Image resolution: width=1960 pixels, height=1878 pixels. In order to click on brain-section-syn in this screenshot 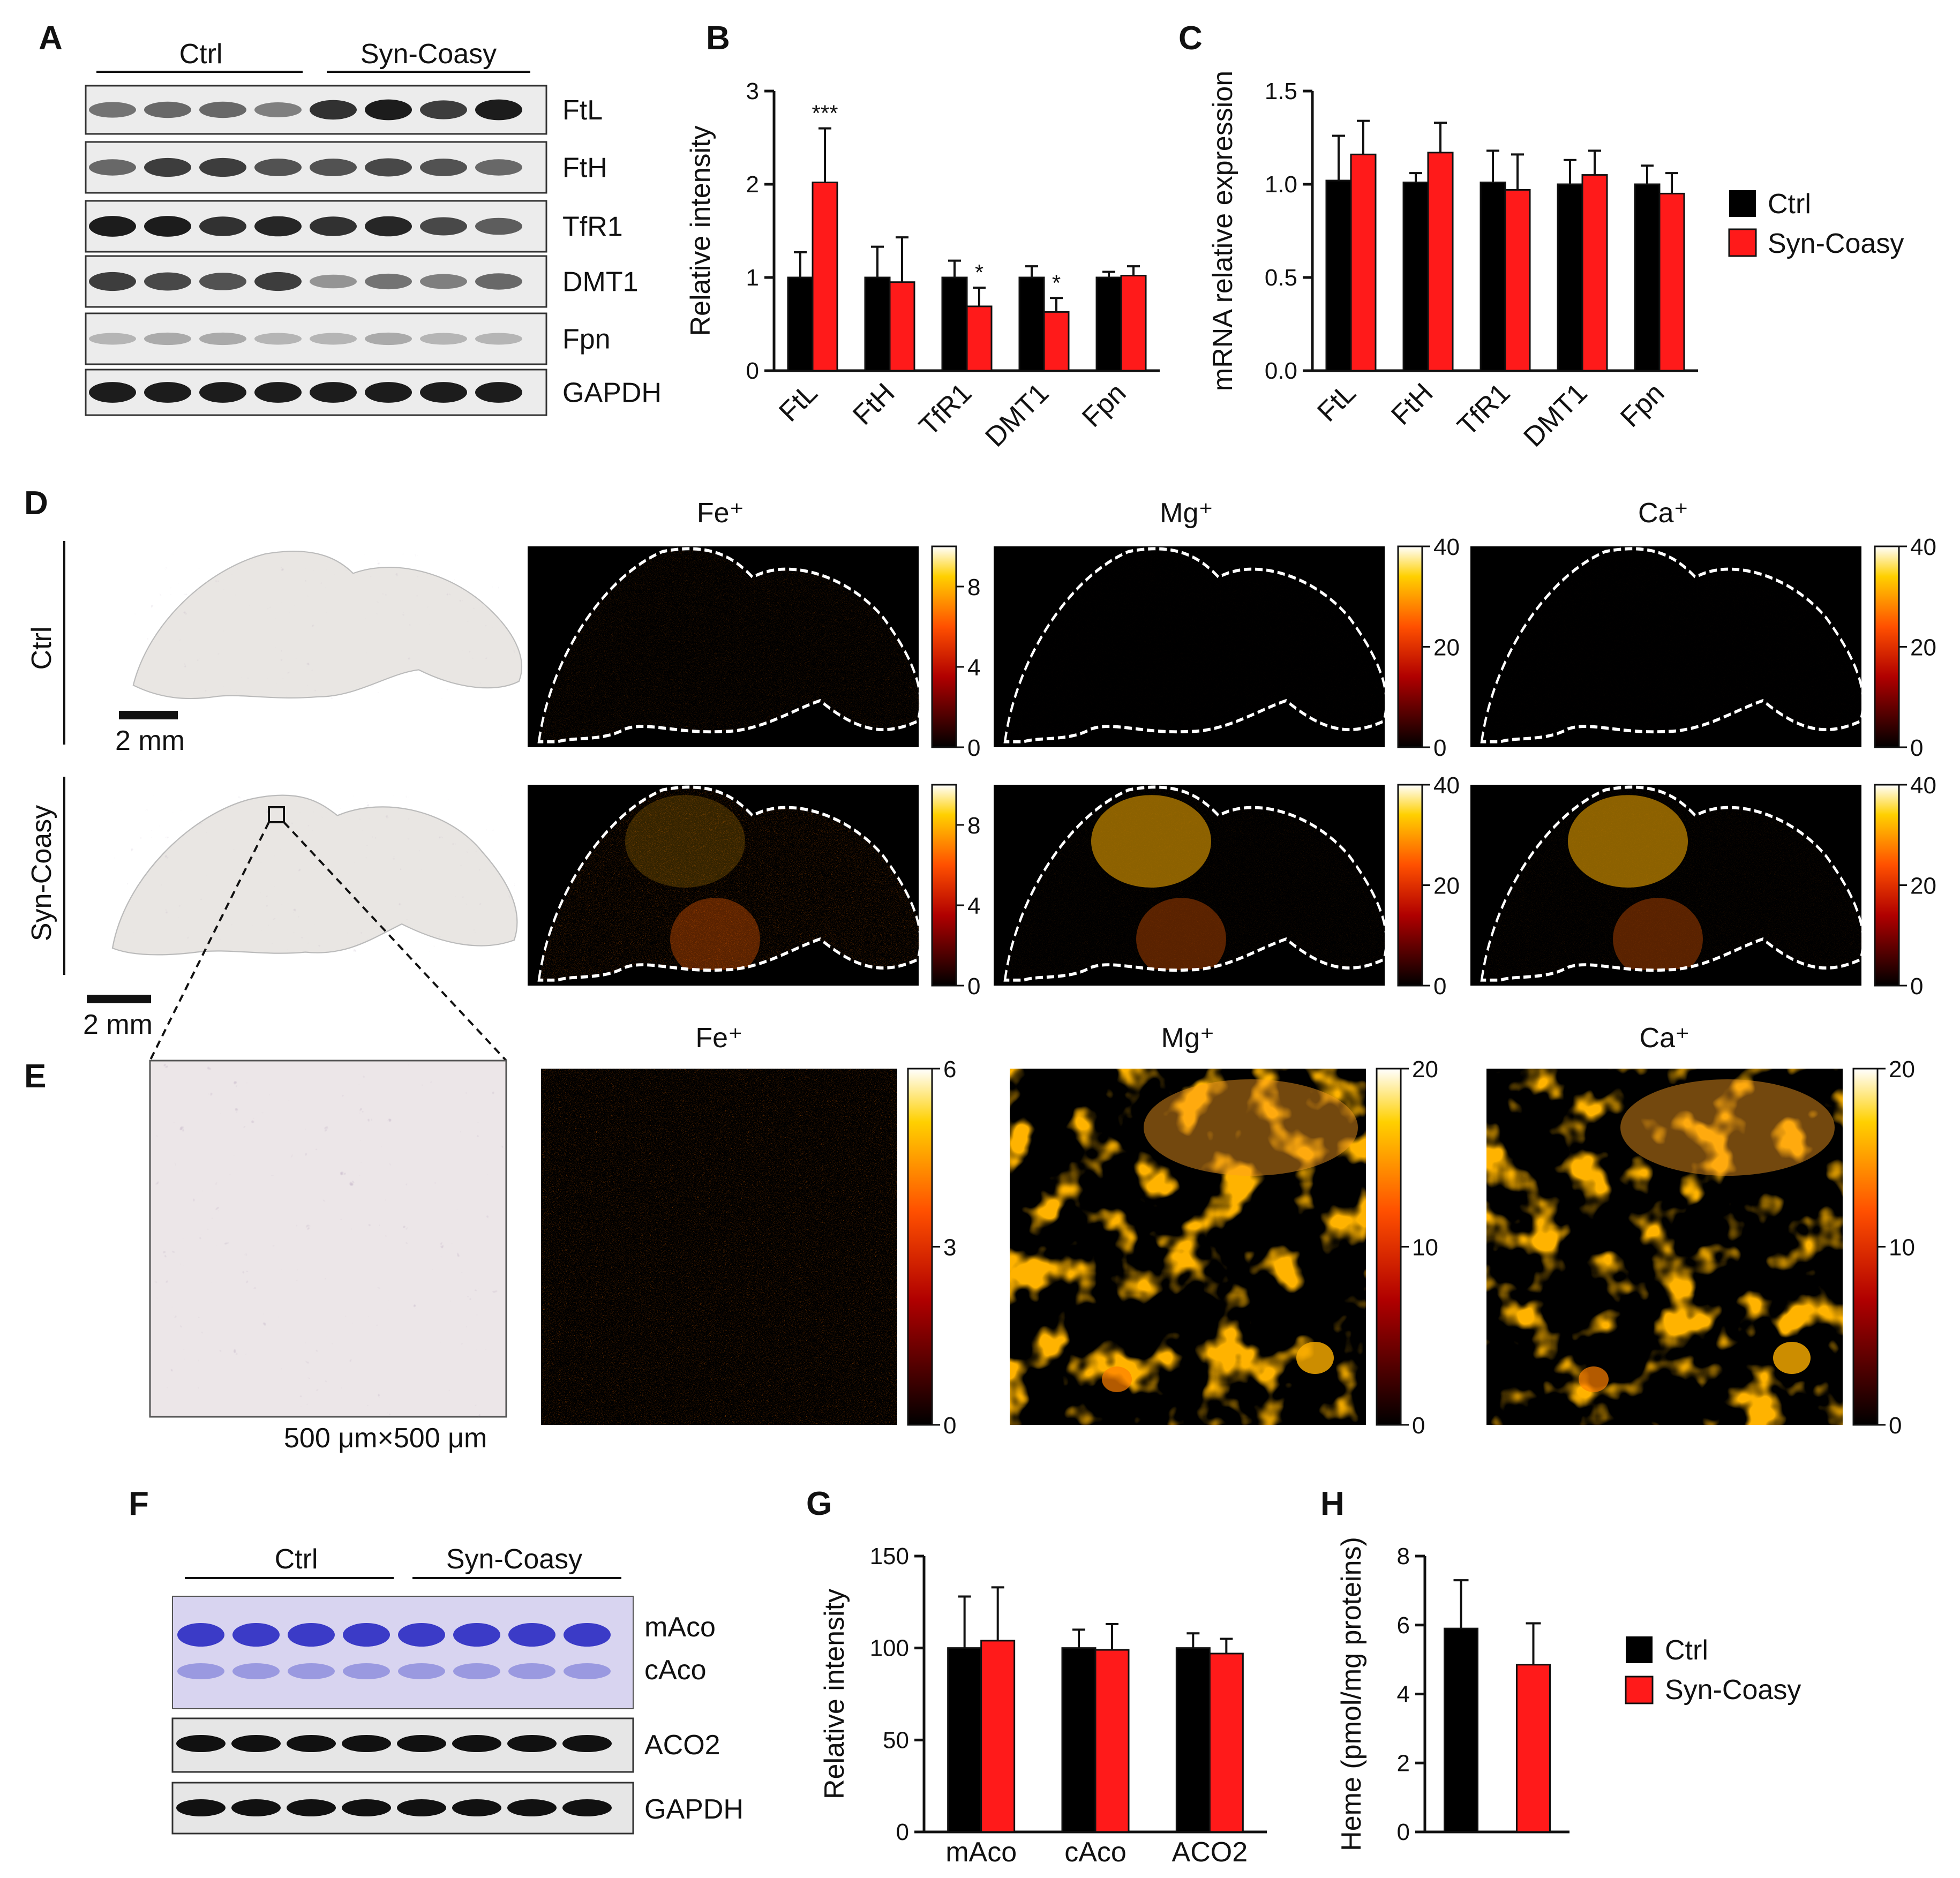, I will do `click(314, 875)`.